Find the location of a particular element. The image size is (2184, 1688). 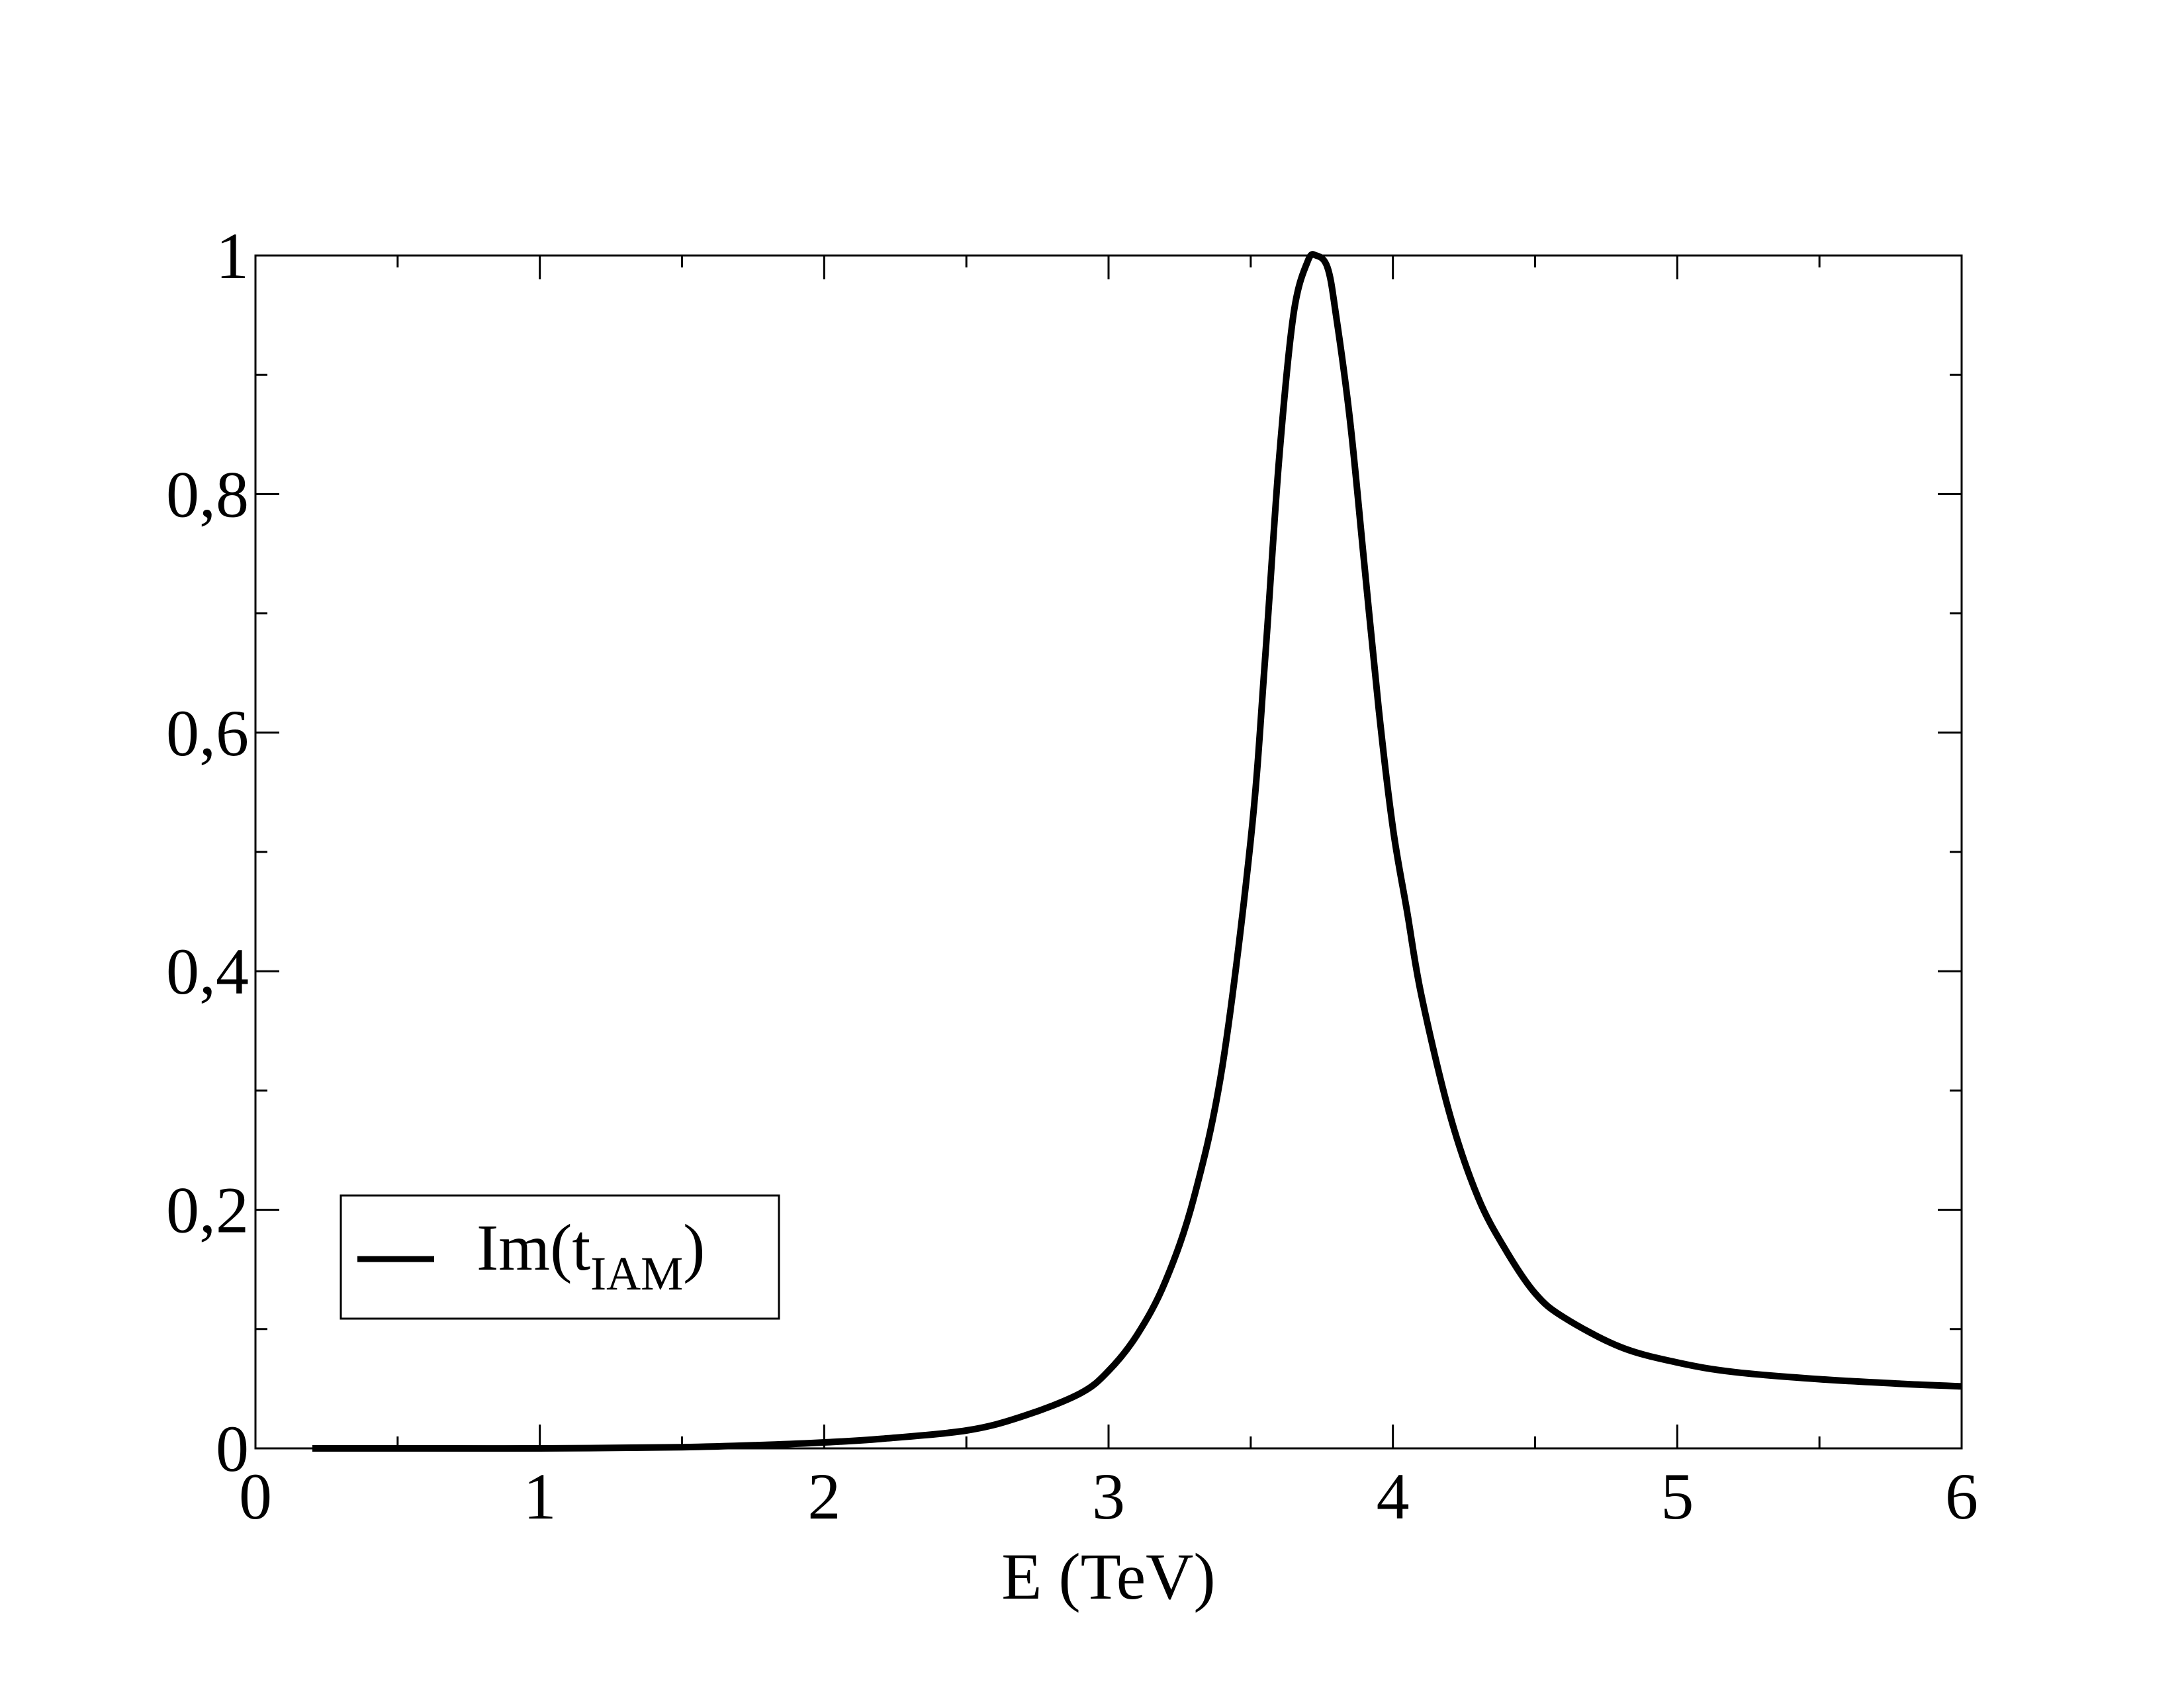

x-axis-title: E (TeV) is located at coordinates (1108, 1576).